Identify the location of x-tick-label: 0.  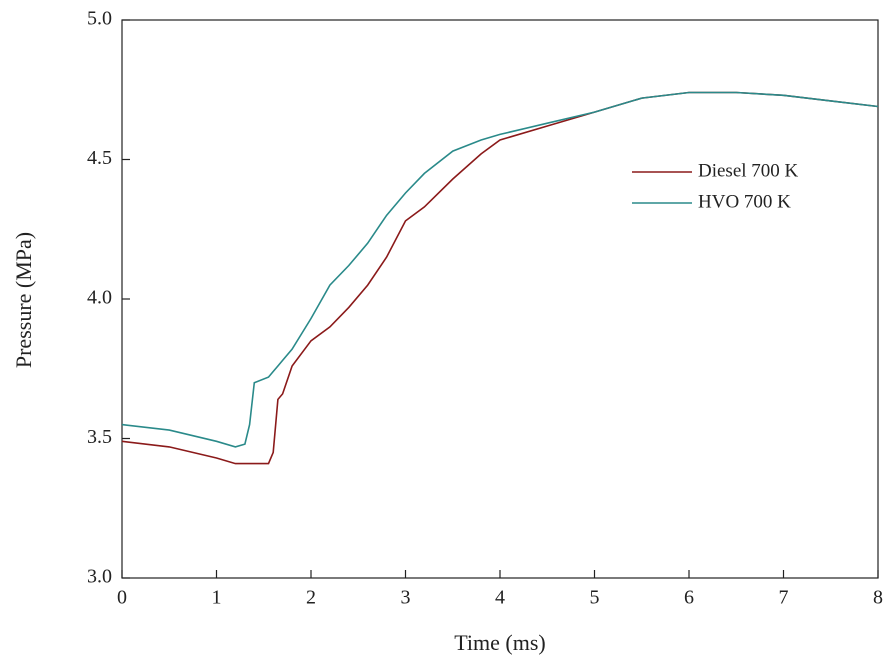
(122, 598).